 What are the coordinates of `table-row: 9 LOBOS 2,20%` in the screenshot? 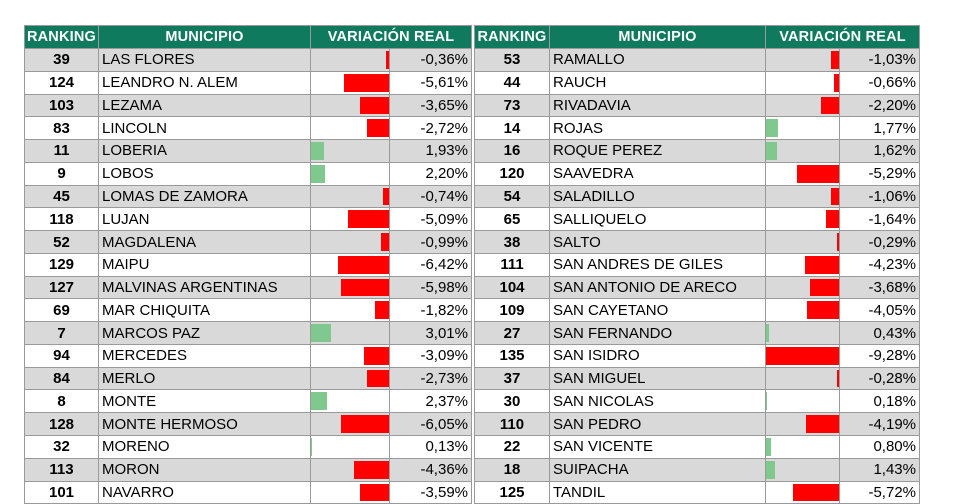 It's located at (248, 173).